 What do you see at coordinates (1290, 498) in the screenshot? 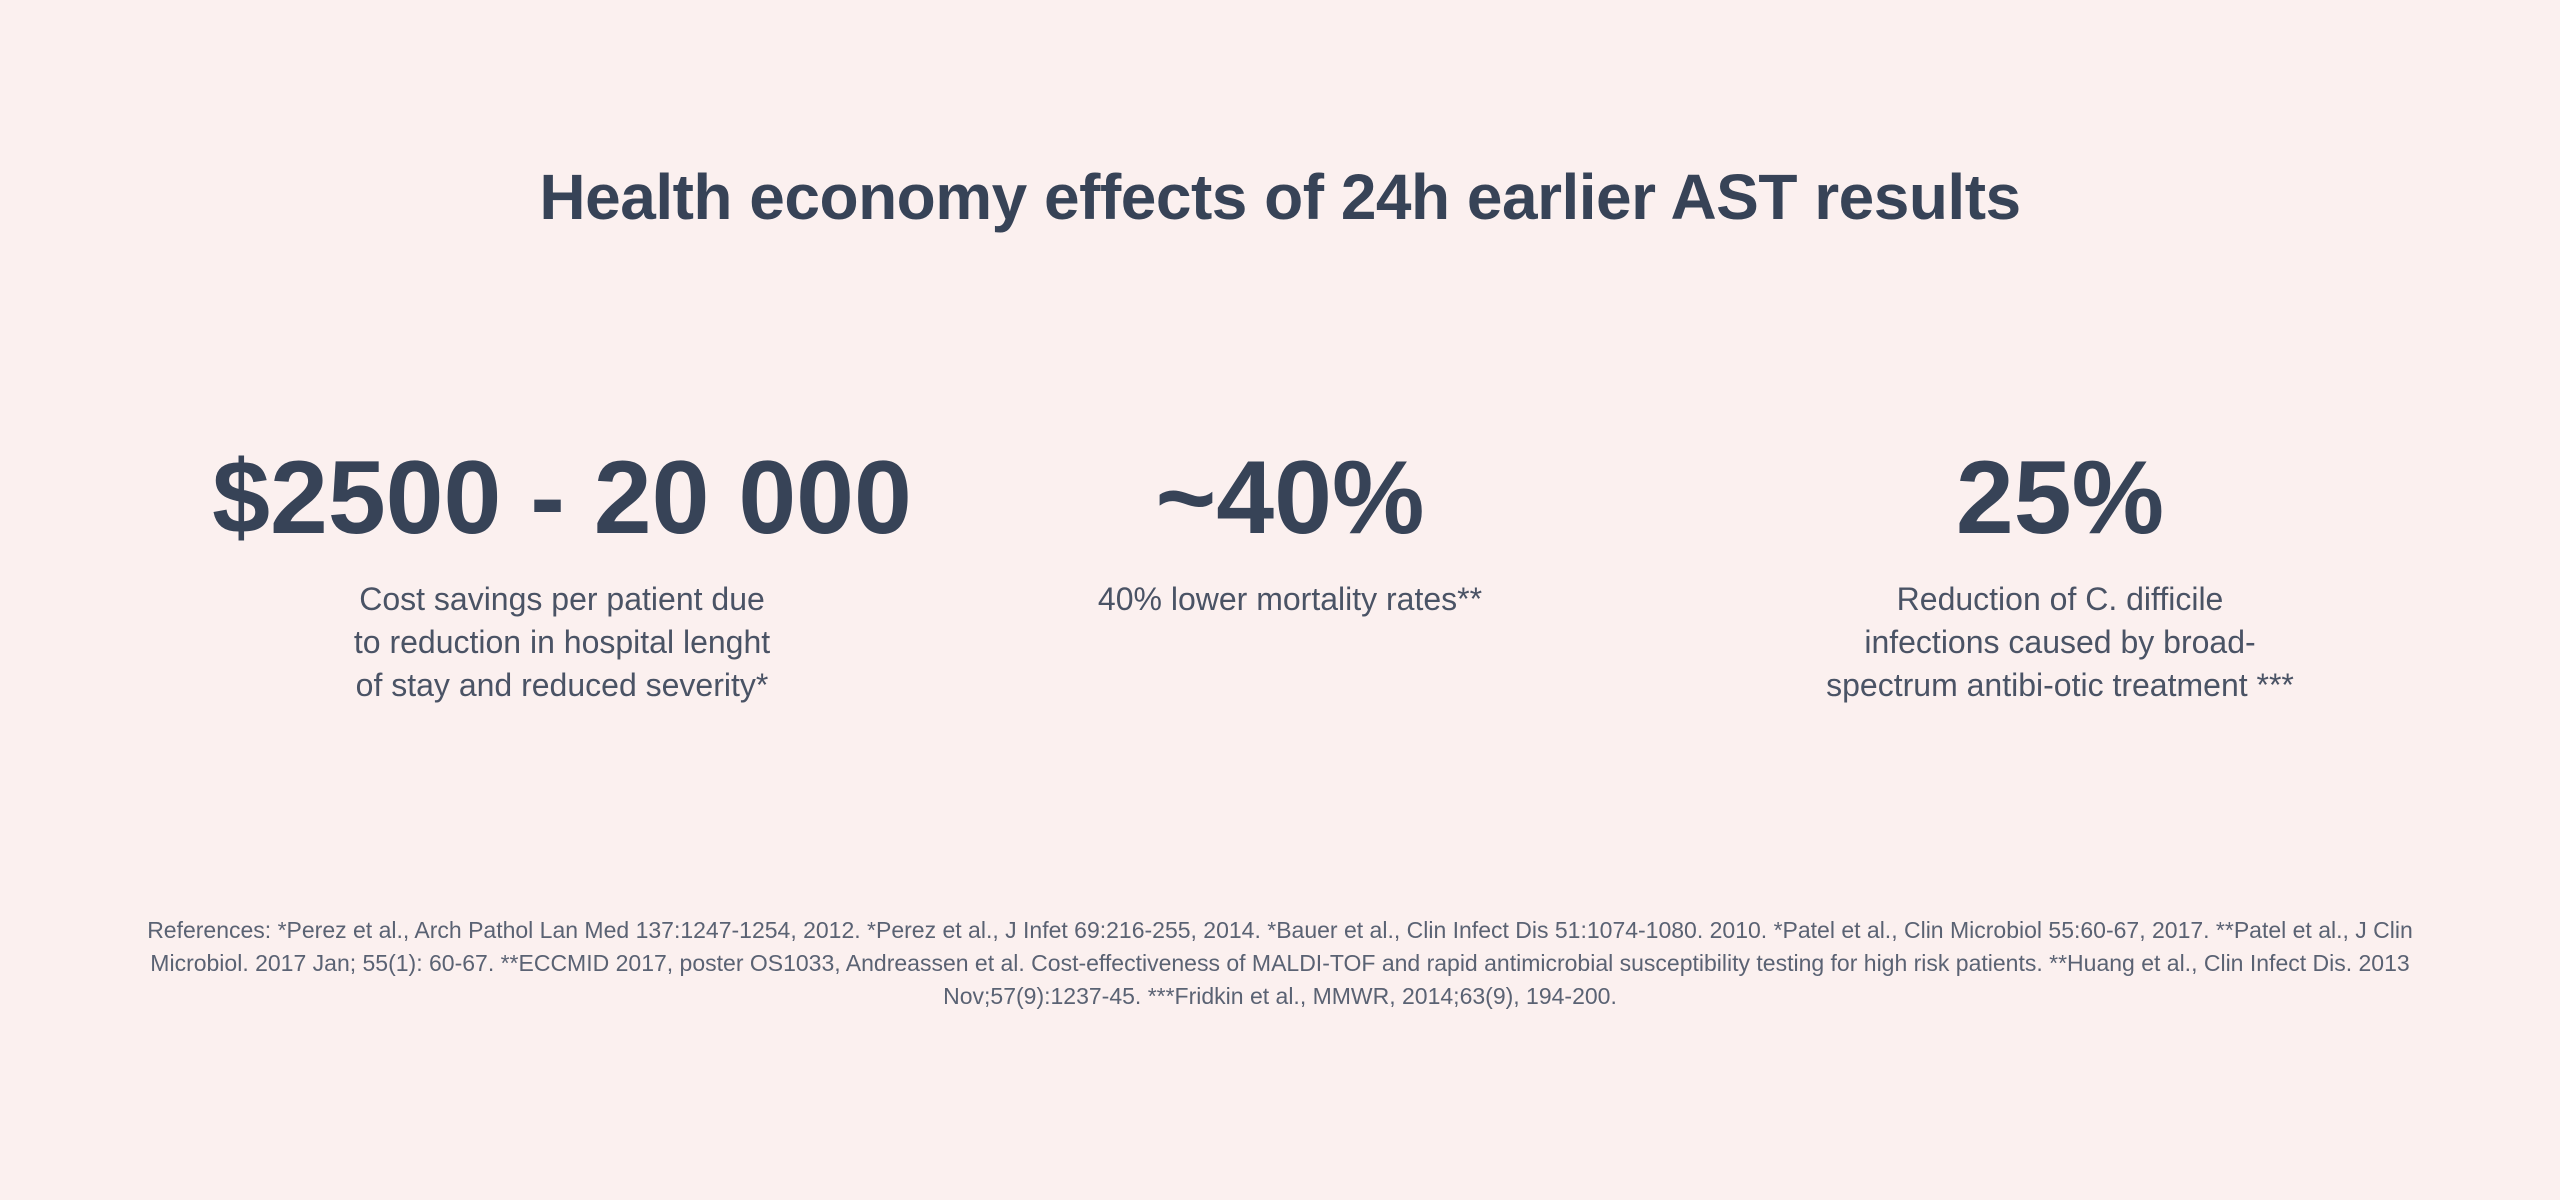
I see `stat-value: ~40%` at bounding box center [1290, 498].